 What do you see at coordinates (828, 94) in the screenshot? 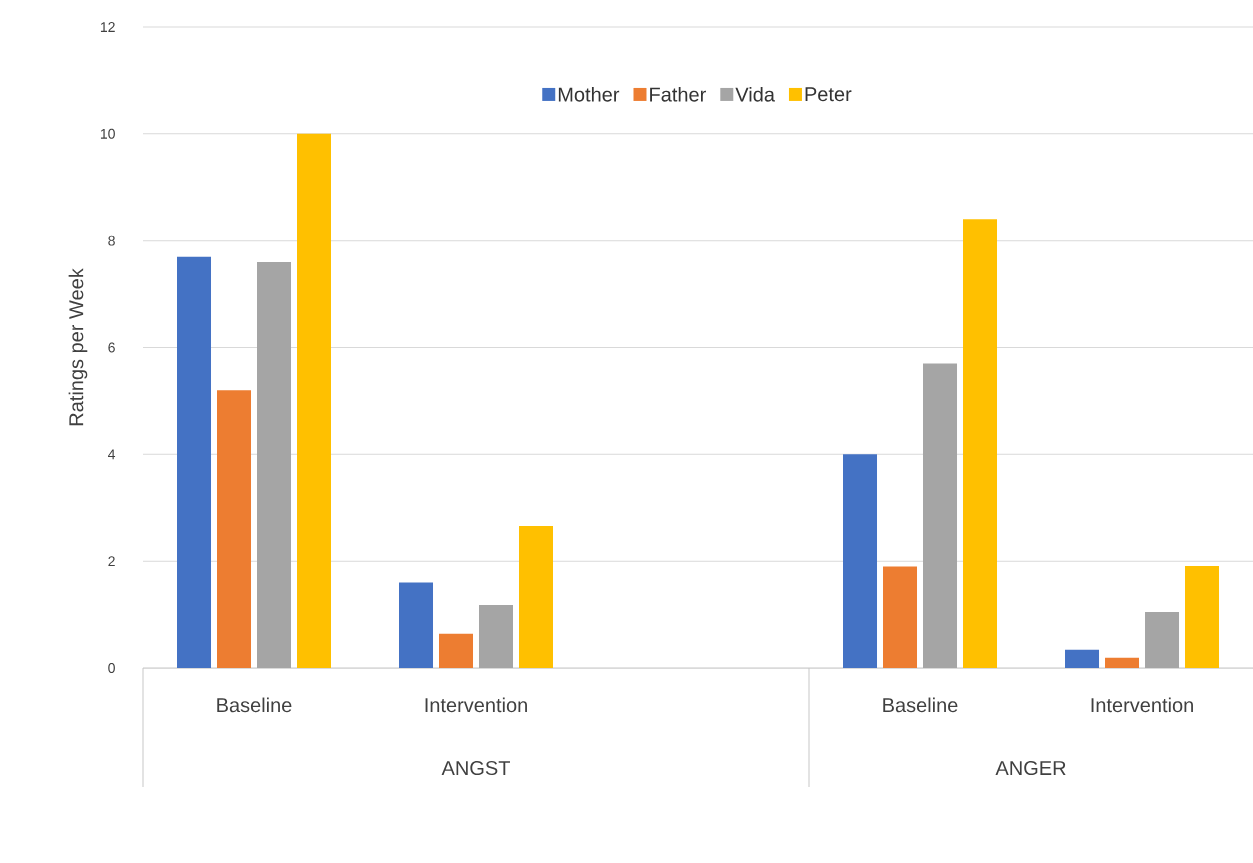
I see `legend-label: Peter` at bounding box center [828, 94].